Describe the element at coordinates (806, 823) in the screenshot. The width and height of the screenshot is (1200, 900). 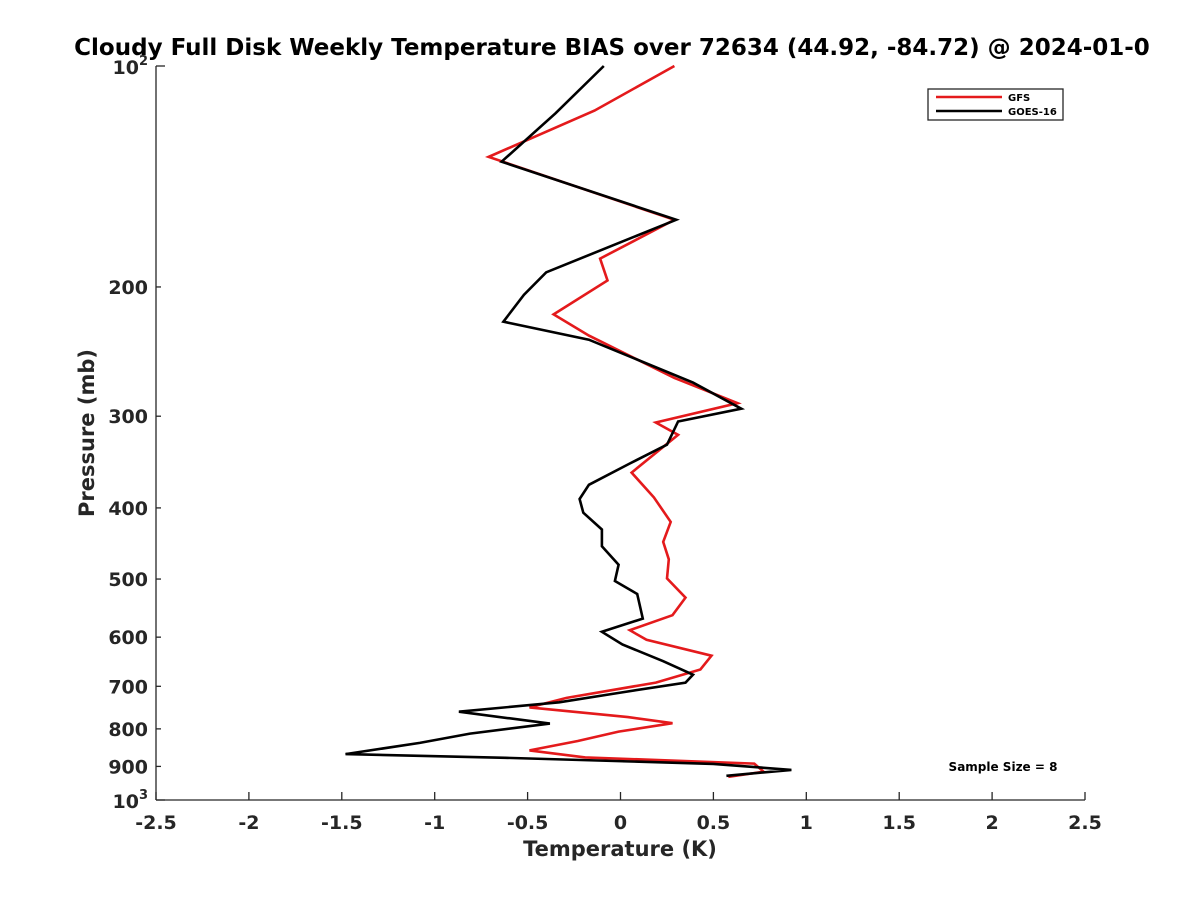
I see `x-tick-label: 1` at that location.